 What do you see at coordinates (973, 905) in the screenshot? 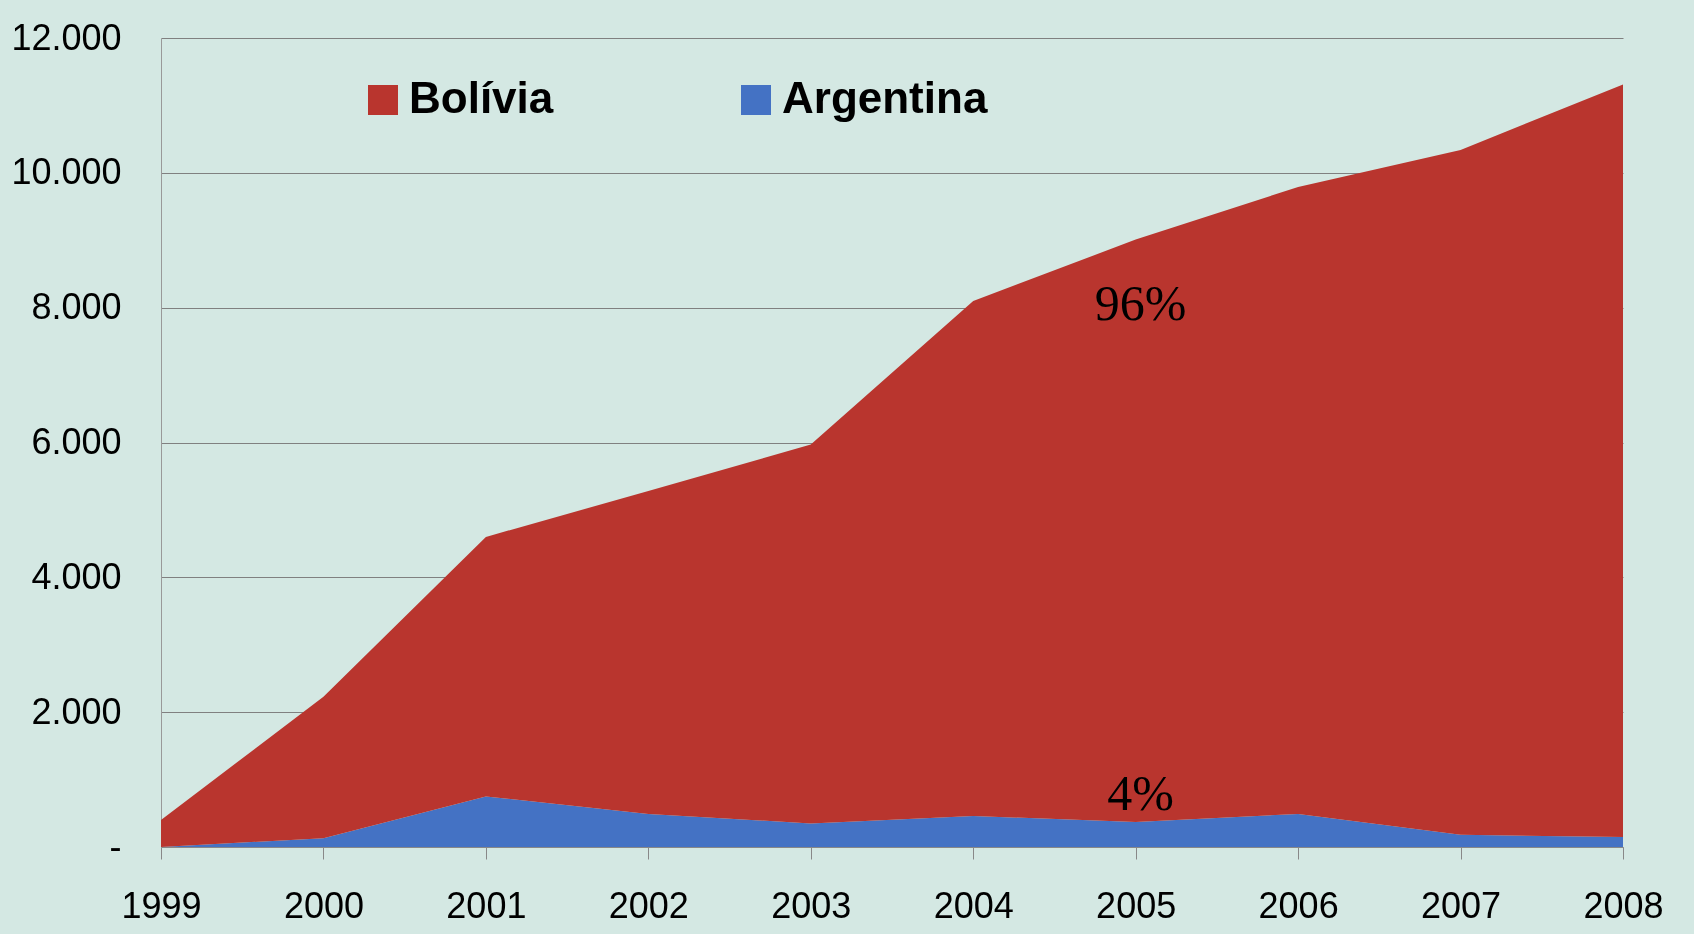
I see `x-tick-label: 2004` at bounding box center [973, 905].